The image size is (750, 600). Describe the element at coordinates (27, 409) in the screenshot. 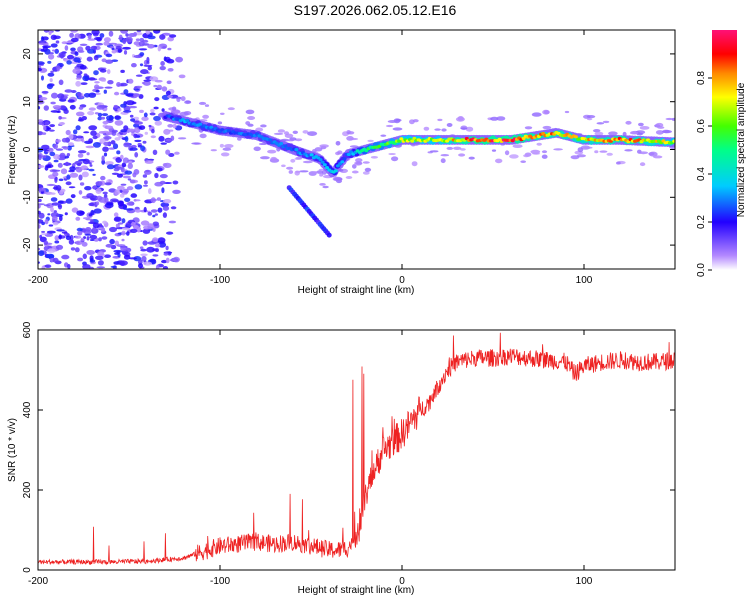

I see `y-tick-label: 400` at that location.